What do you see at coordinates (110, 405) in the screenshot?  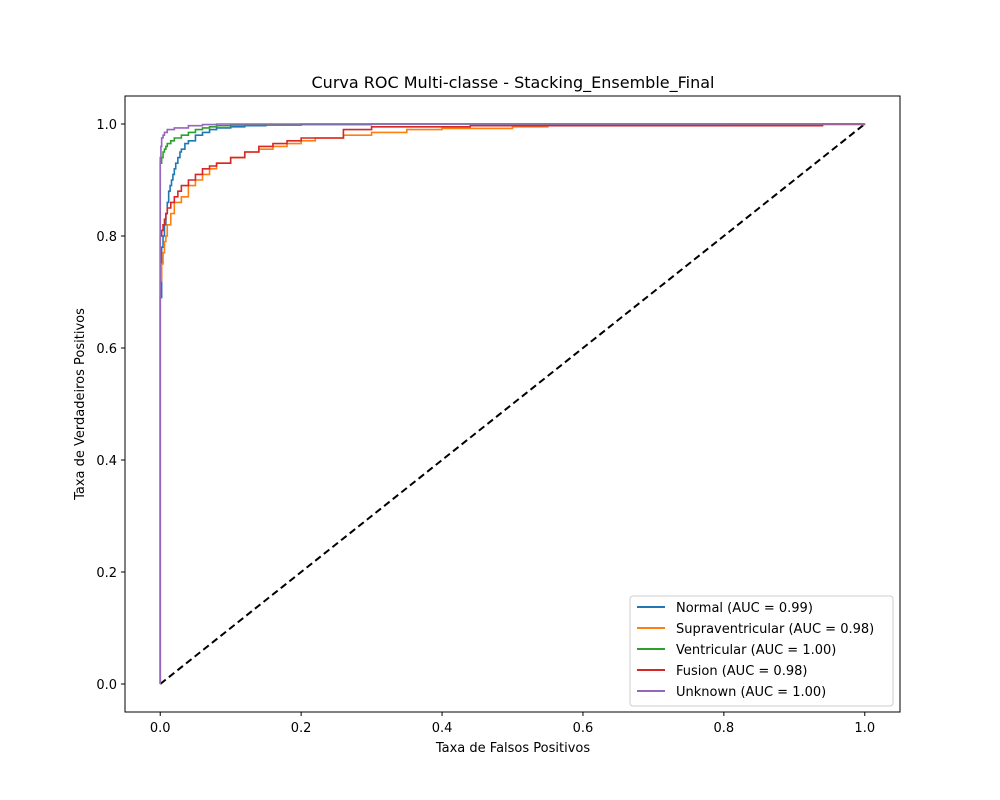 I see `y-axis-ticks: 0.0 0.2 0.4 0.6 0.8 1.0` at bounding box center [110, 405].